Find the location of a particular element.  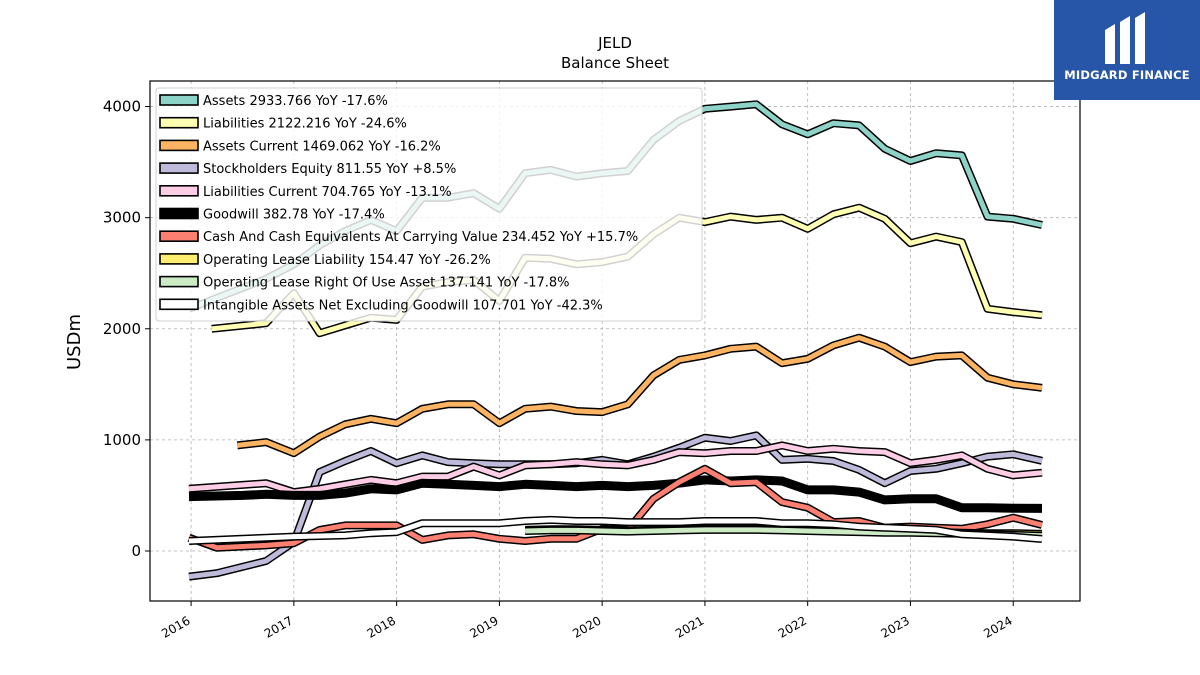

legend-item: Liabilities Current 704.765 YoY -13.1% is located at coordinates (305, 192).